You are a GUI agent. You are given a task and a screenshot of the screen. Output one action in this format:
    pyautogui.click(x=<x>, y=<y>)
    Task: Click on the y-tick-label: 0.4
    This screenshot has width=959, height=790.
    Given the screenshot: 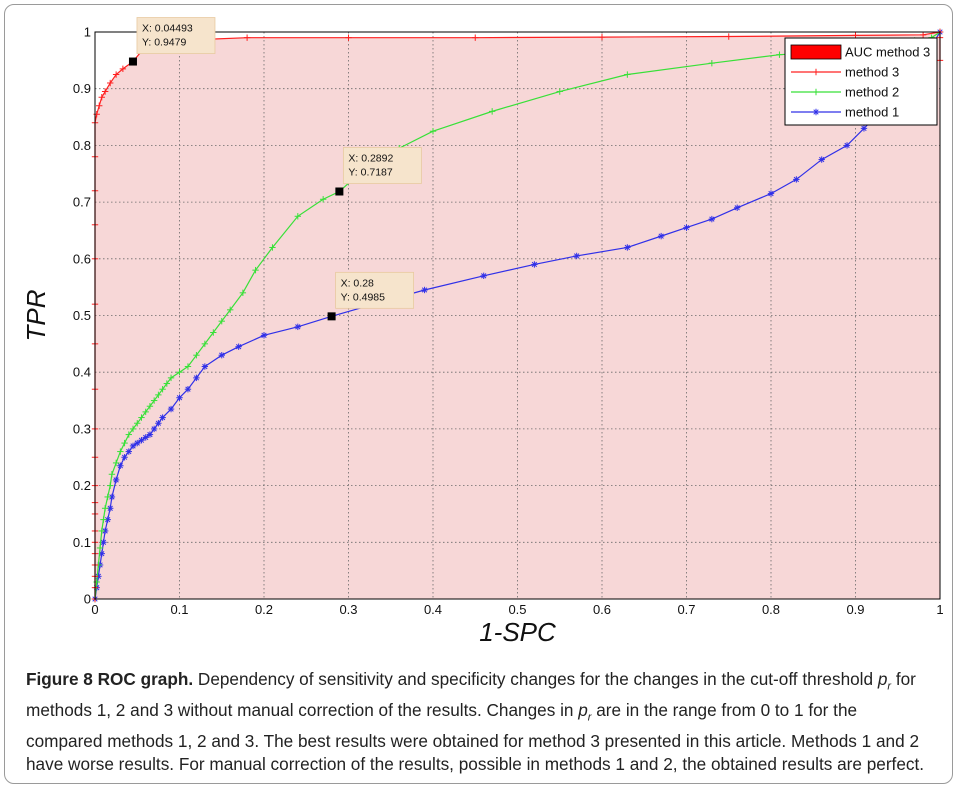 What is the action you would take?
    pyautogui.click(x=82, y=372)
    